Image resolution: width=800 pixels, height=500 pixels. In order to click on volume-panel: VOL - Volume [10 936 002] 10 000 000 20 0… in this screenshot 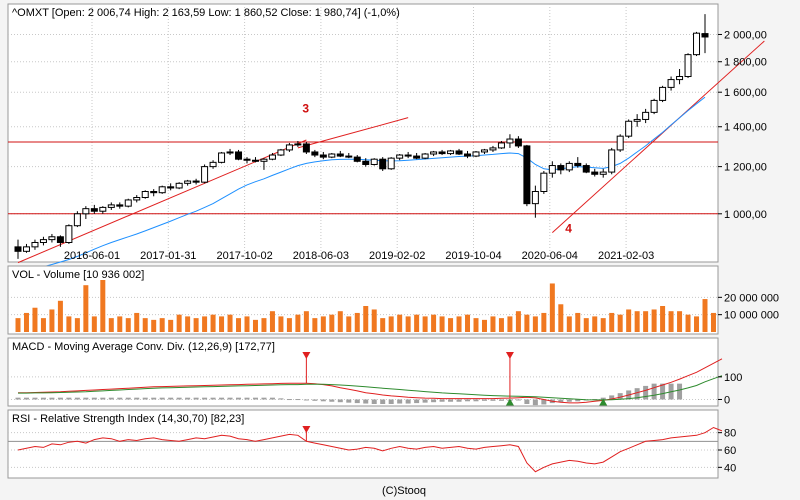, I will do `click(393, 300)`.